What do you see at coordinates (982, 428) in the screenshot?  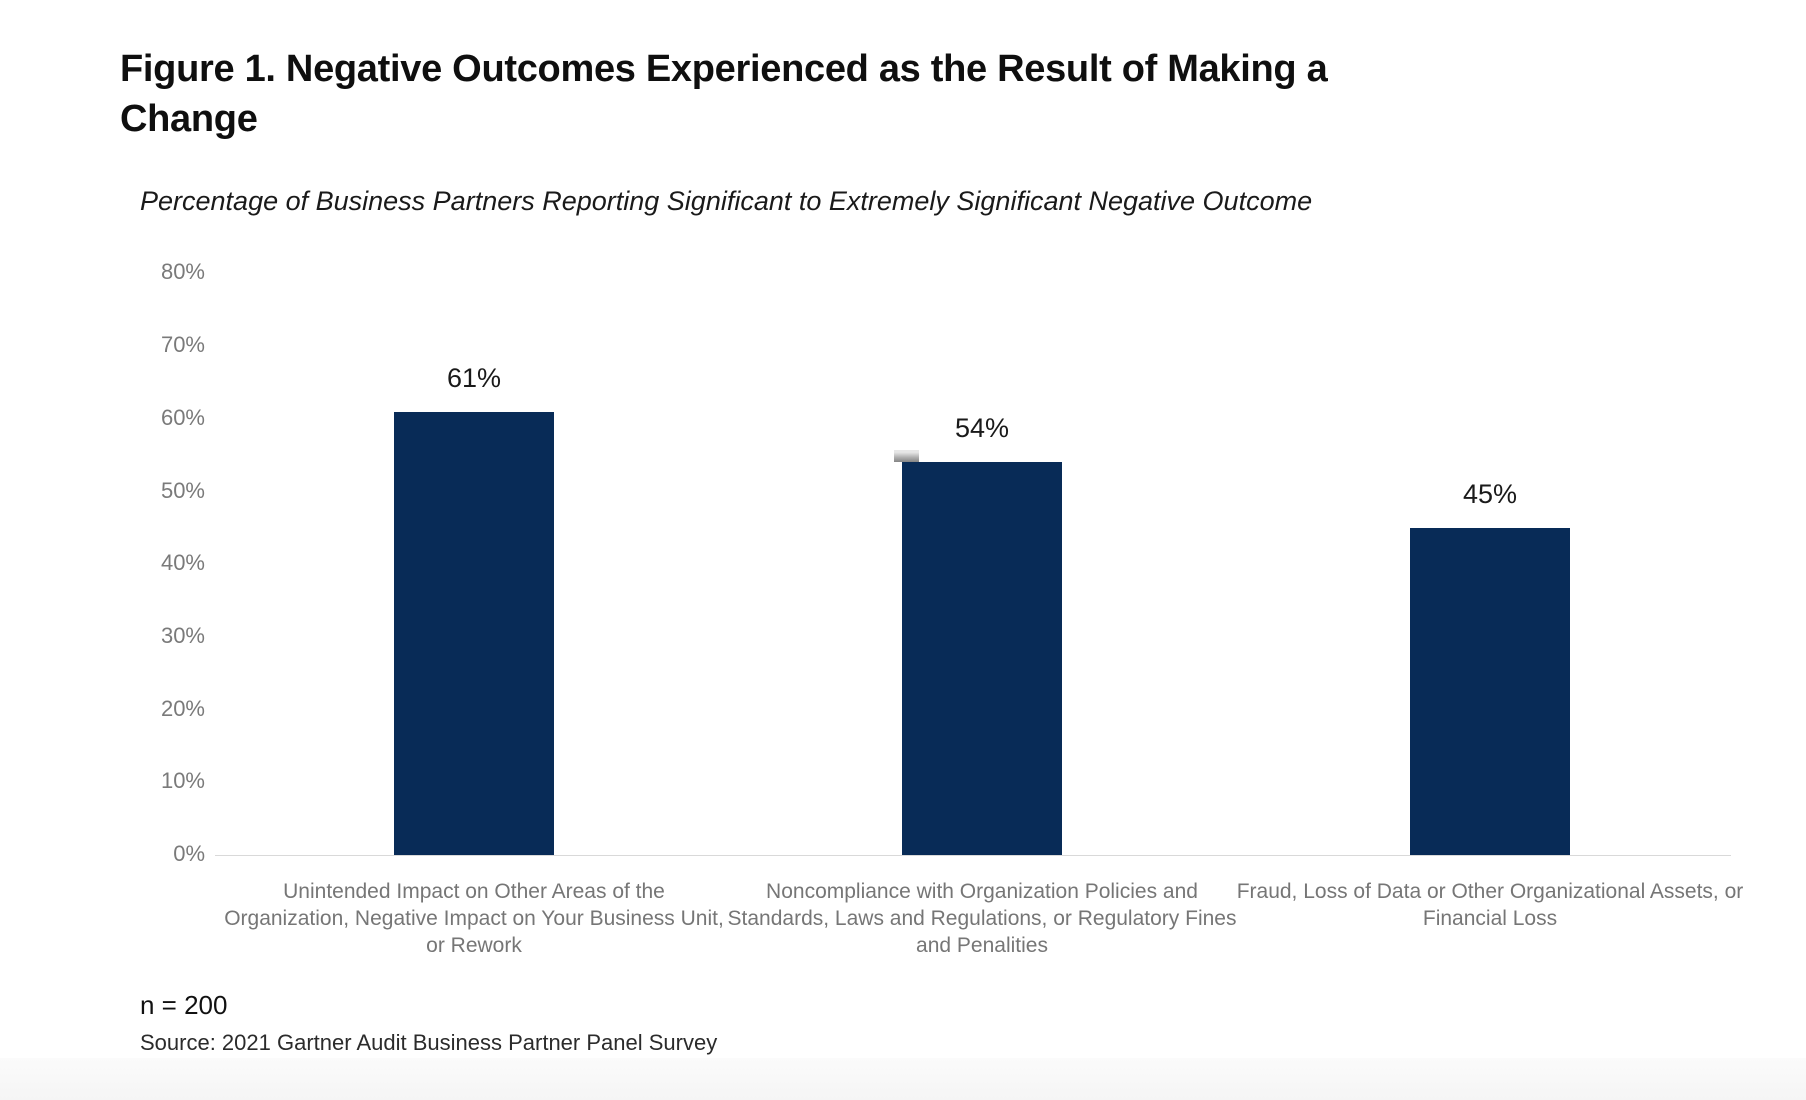 I see `bar-value-label: 54%` at bounding box center [982, 428].